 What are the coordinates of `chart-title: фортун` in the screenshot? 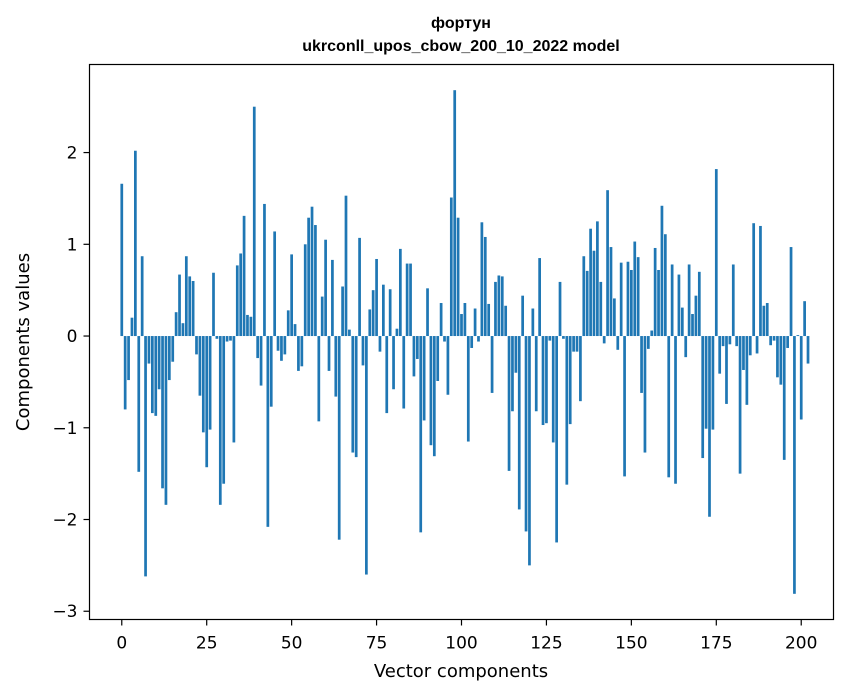 It's located at (461, 23).